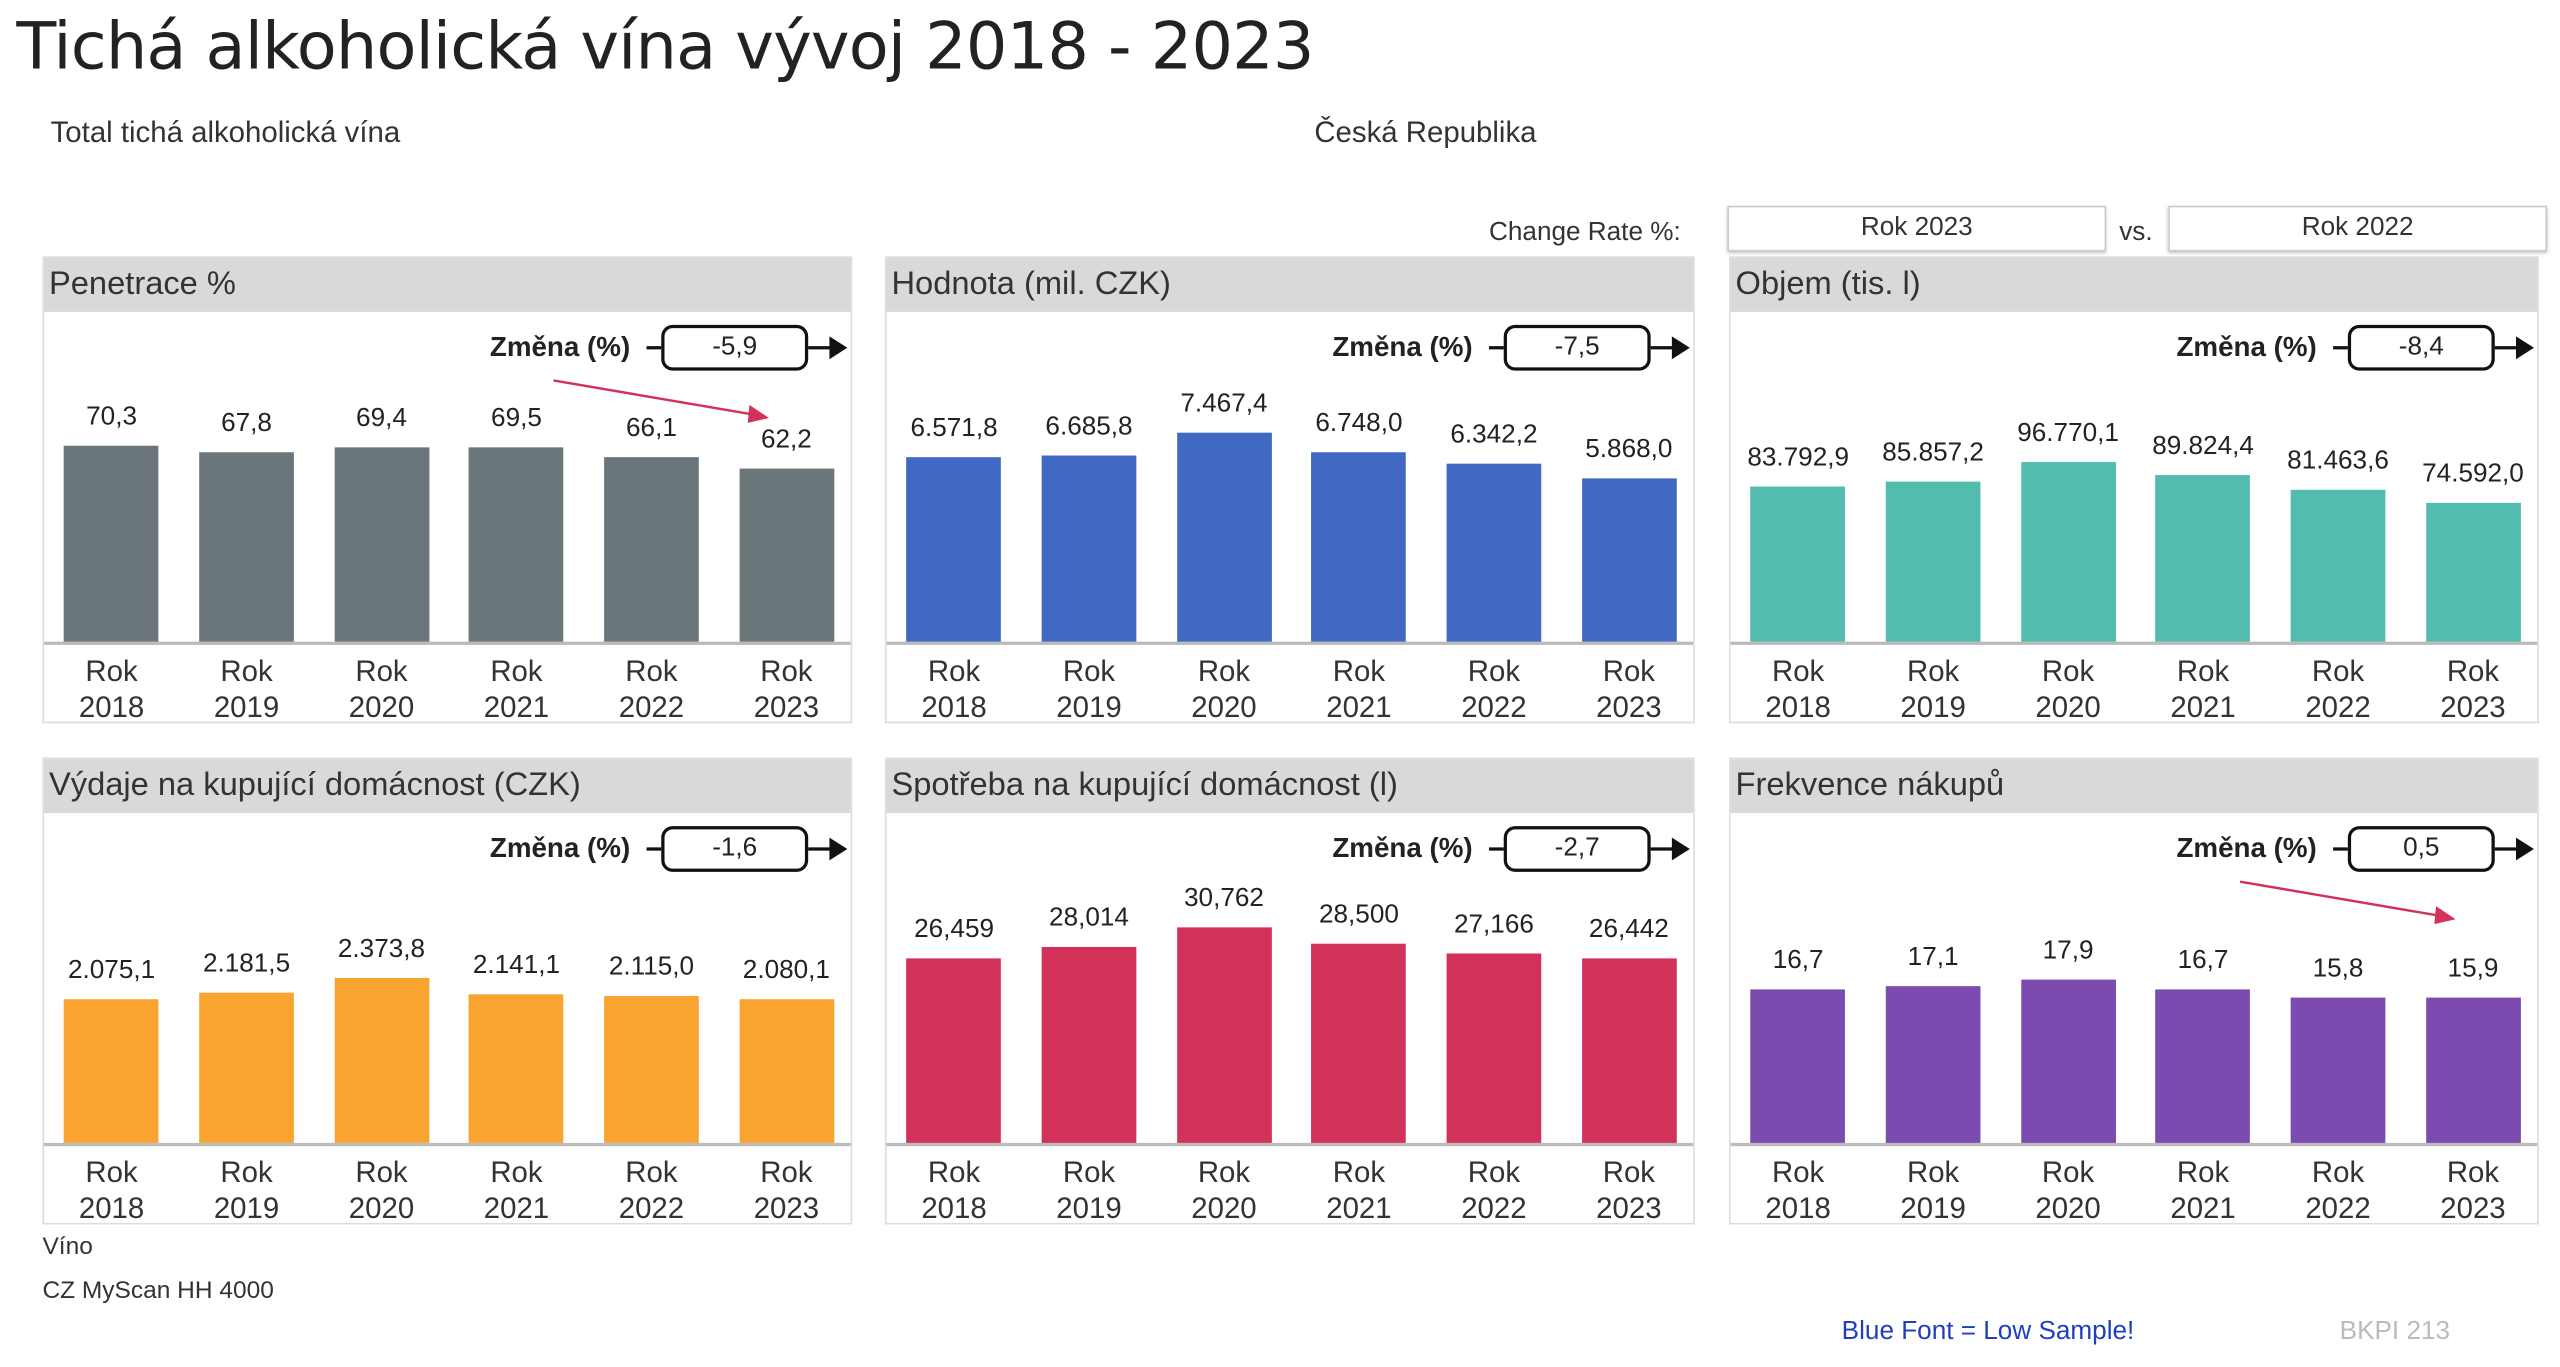 Image resolution: width=2560 pixels, height=1367 pixels. What do you see at coordinates (1425, 132) in the screenshot?
I see `market-label: Česká Republika` at bounding box center [1425, 132].